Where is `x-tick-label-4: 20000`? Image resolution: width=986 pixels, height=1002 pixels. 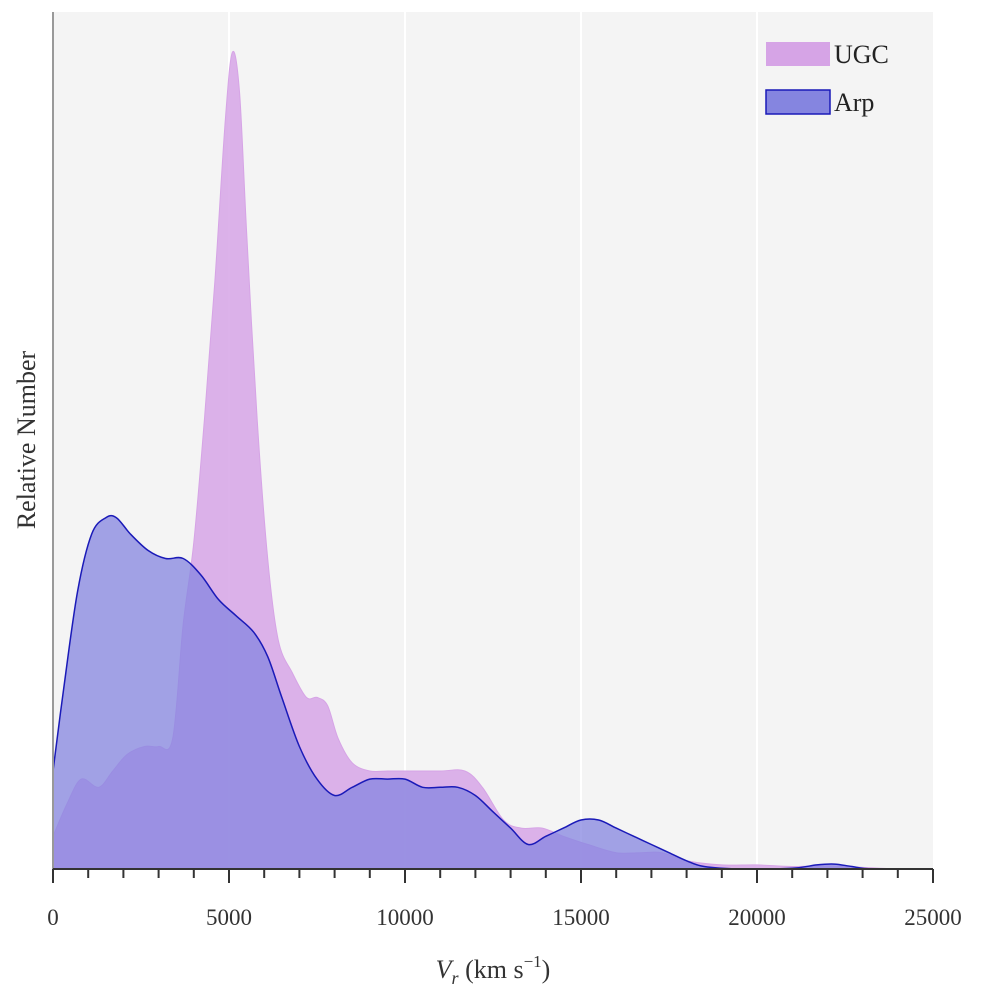 x-tick-label-4: 20000 is located at coordinates (757, 917).